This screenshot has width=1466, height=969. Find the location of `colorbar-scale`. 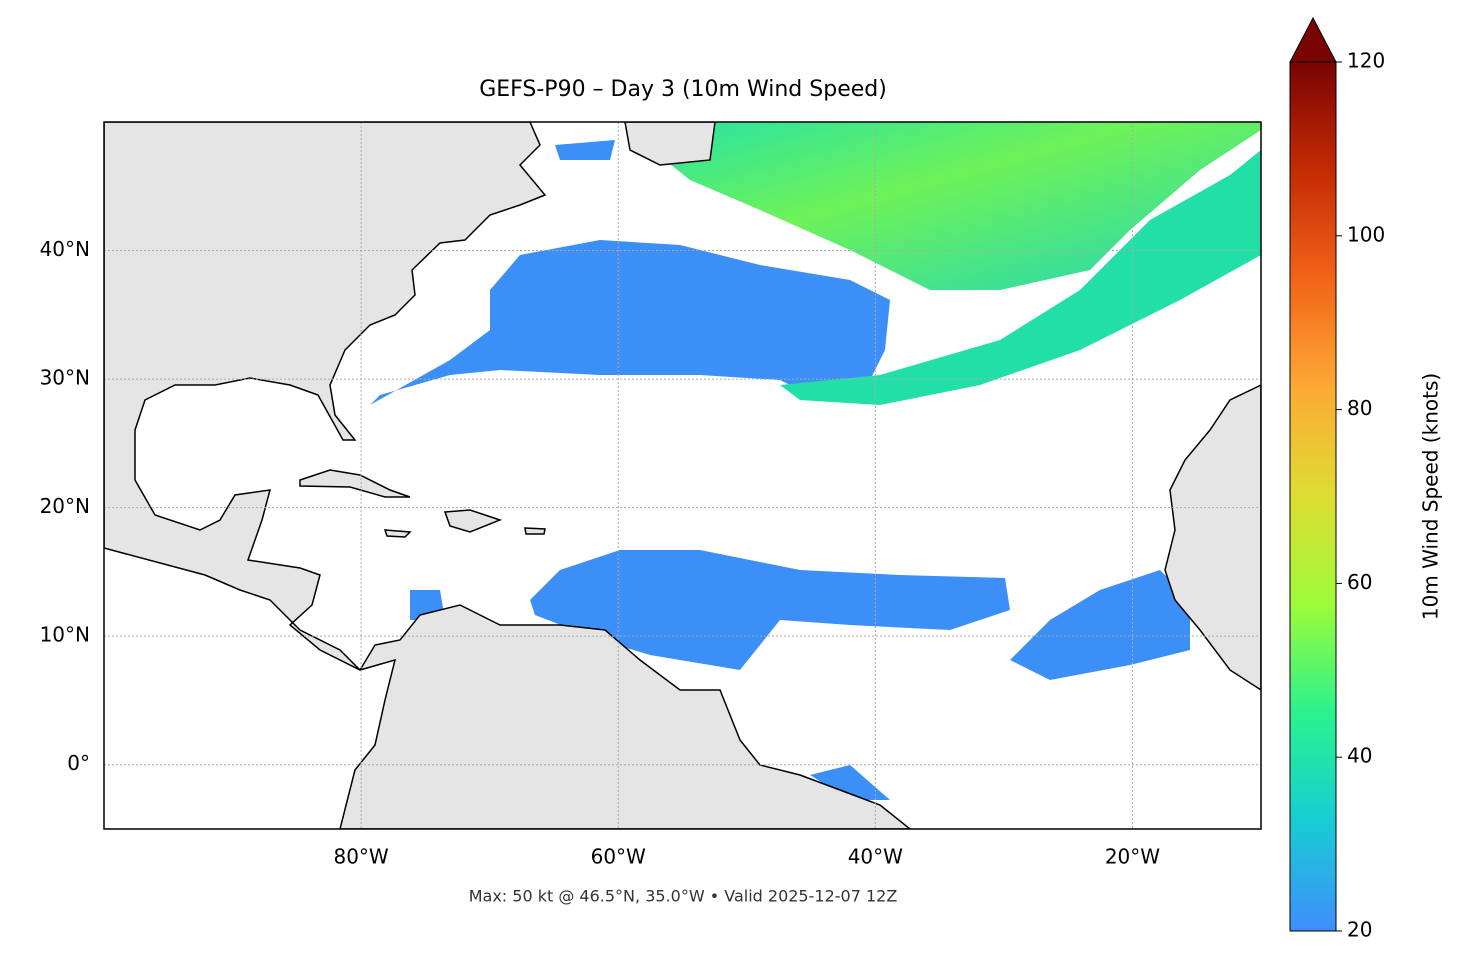

colorbar-scale is located at coordinates (1313, 496).